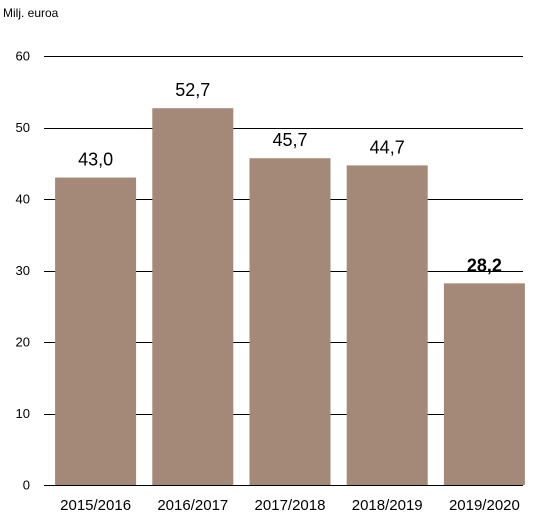 This screenshot has height=519, width=533. Describe the element at coordinates (484, 505) in the screenshot. I see `x-tick-label: 2019/2020` at that location.